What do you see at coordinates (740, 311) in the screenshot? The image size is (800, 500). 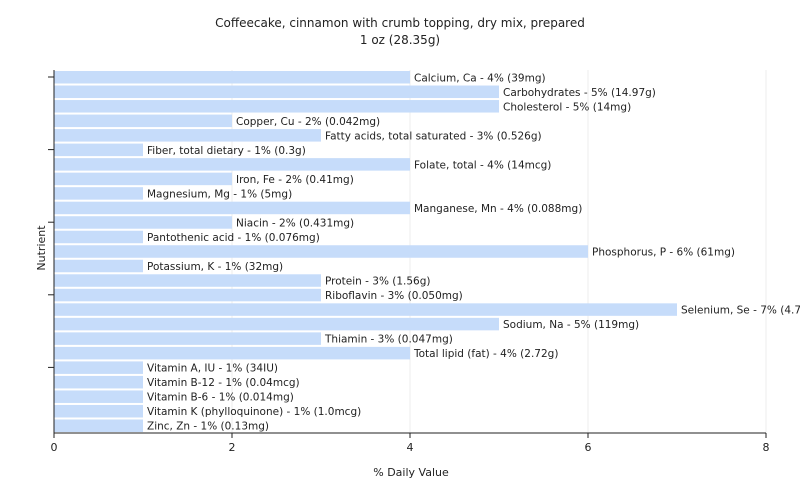 I see `bar-label: Selenium, Se - 7% (4.7mcg)` at bounding box center [740, 311].